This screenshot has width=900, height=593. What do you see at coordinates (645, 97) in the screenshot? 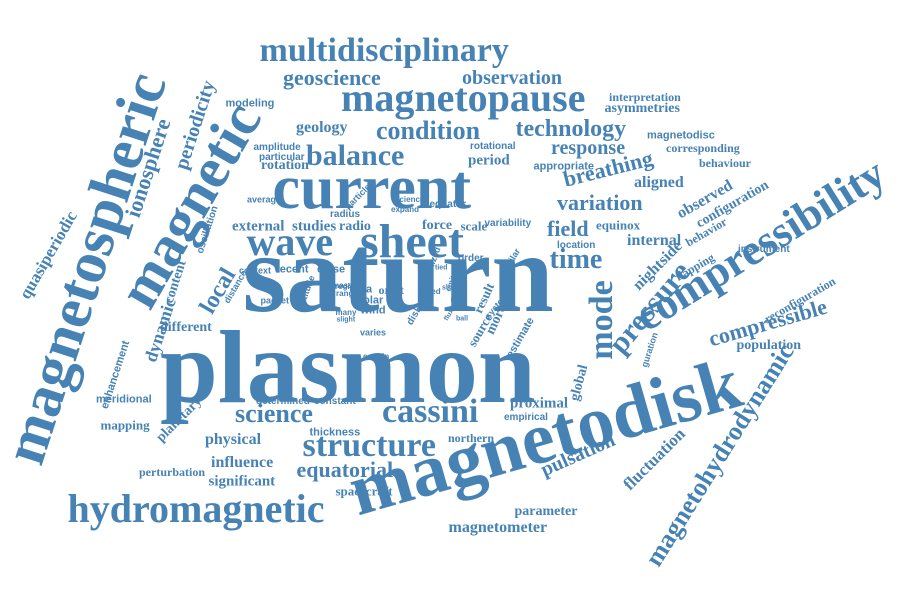
I see `word-interpretation: interpretation` at bounding box center [645, 97].